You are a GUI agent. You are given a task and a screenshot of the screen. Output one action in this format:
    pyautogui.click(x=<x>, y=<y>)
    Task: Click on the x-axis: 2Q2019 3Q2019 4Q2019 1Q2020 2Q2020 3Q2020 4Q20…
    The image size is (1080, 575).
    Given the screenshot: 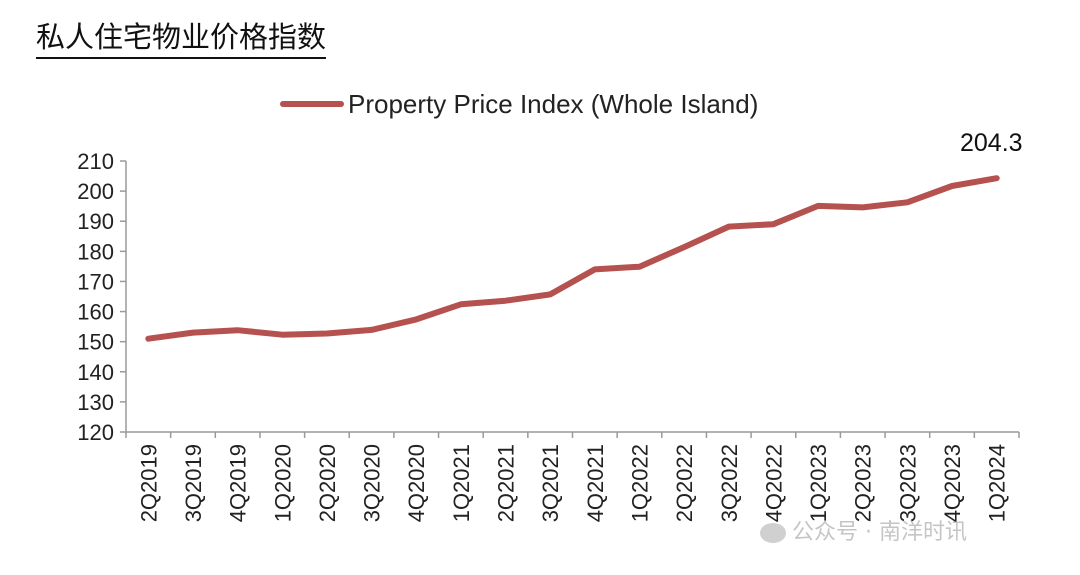 What is the action you would take?
    pyautogui.click(x=572, y=476)
    